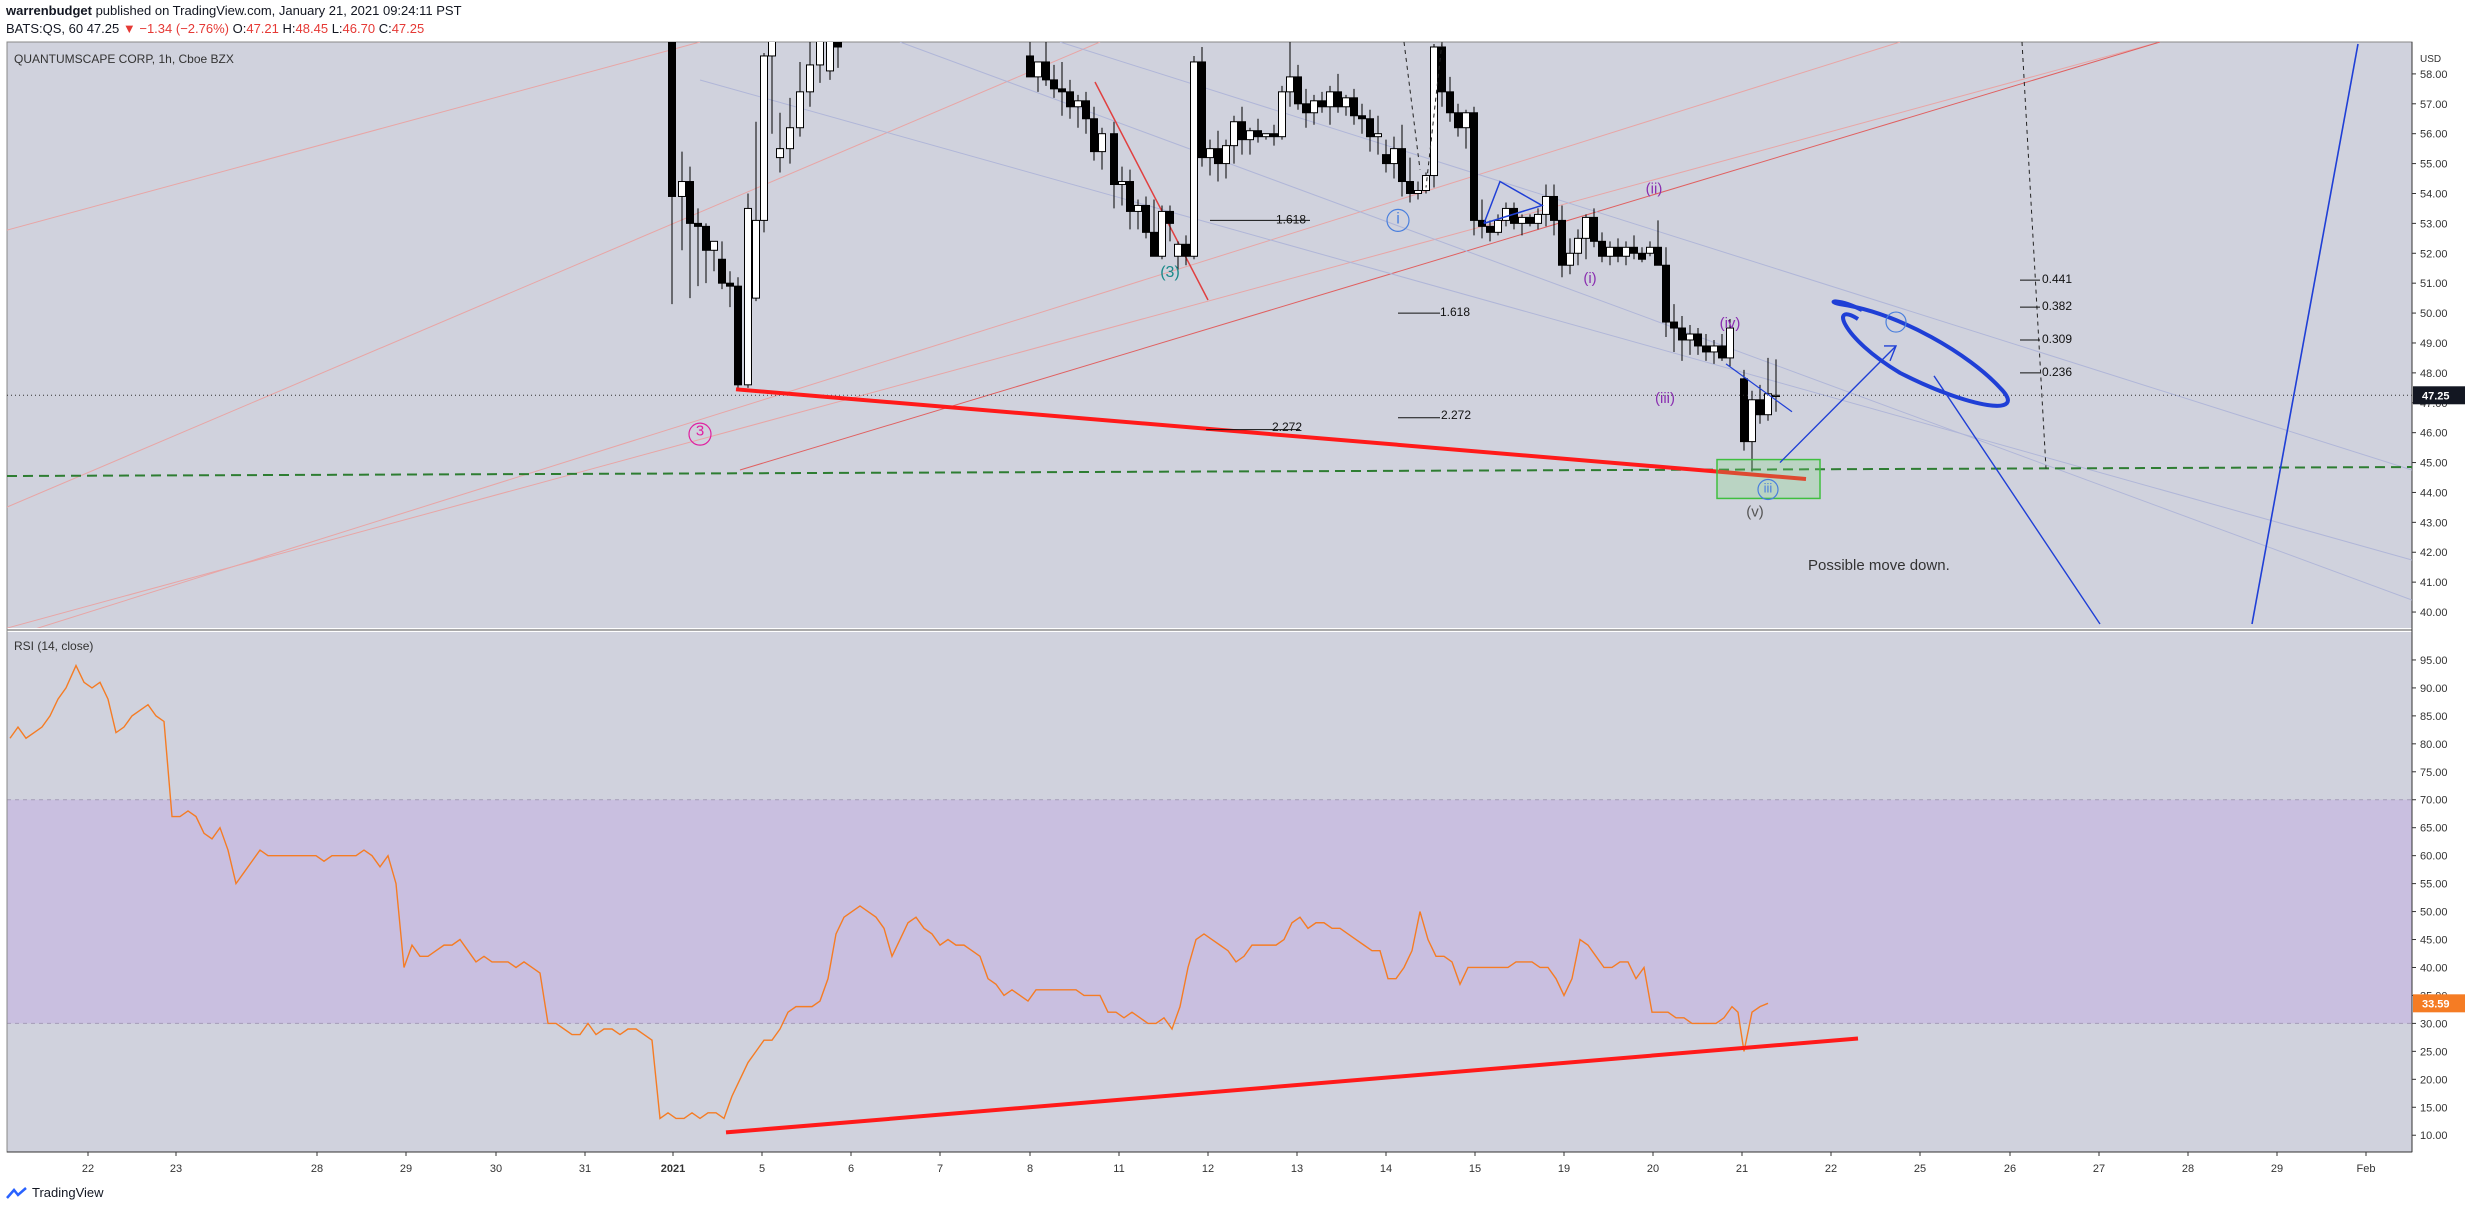 This screenshot has height=1210, width=2468. What do you see at coordinates (49, 10) in the screenshot?
I see `author-name: warrenbudget` at bounding box center [49, 10].